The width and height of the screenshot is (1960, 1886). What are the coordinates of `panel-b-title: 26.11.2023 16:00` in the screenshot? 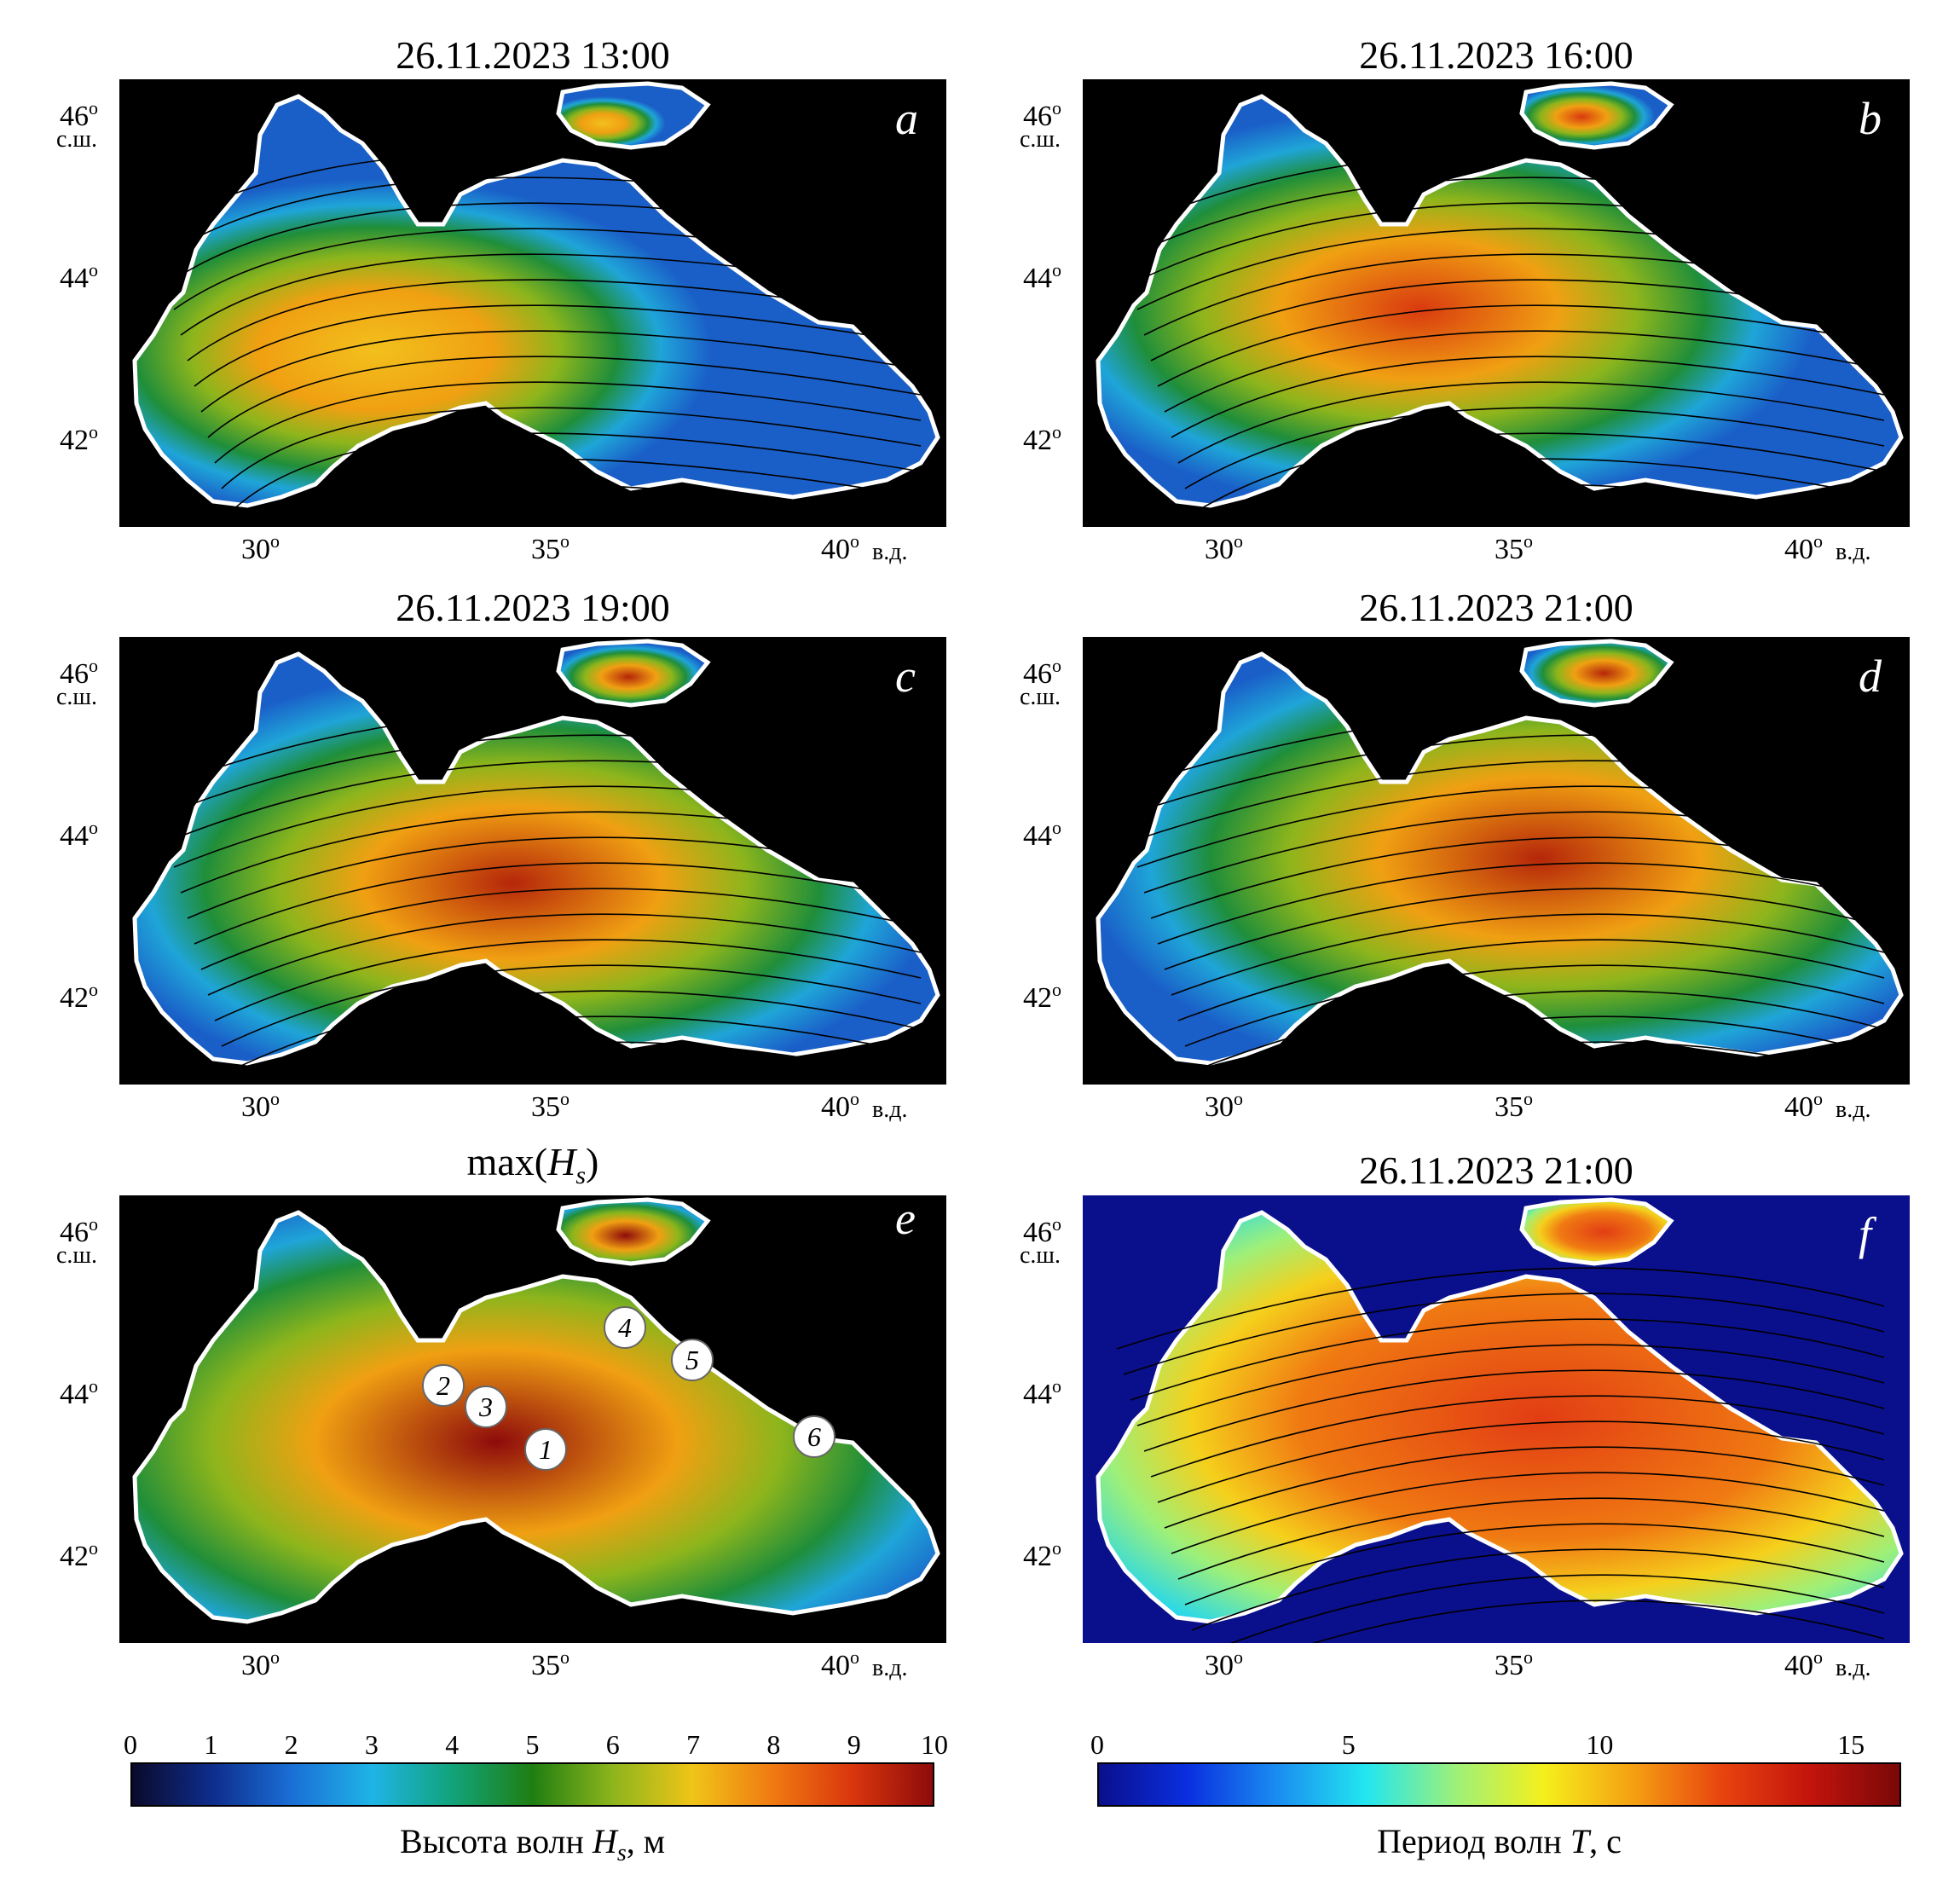 It's located at (1496, 55).